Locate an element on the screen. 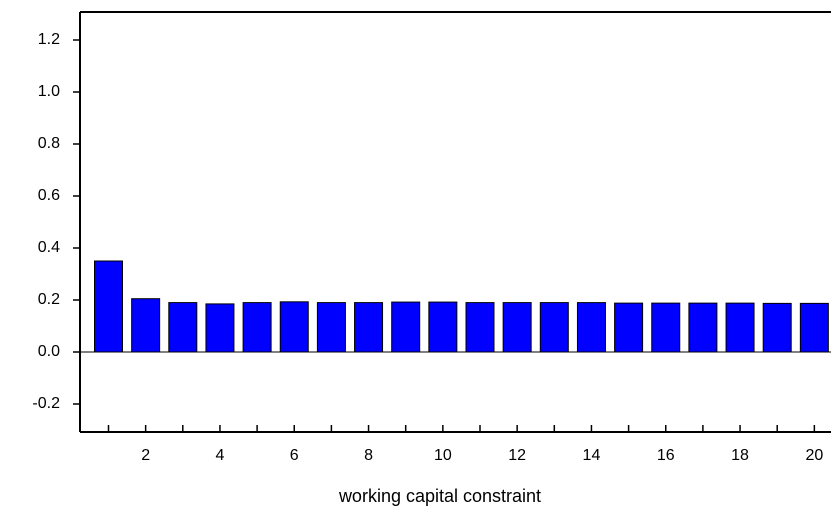 The image size is (833, 514). x-tick-label: 20 is located at coordinates (814, 455).